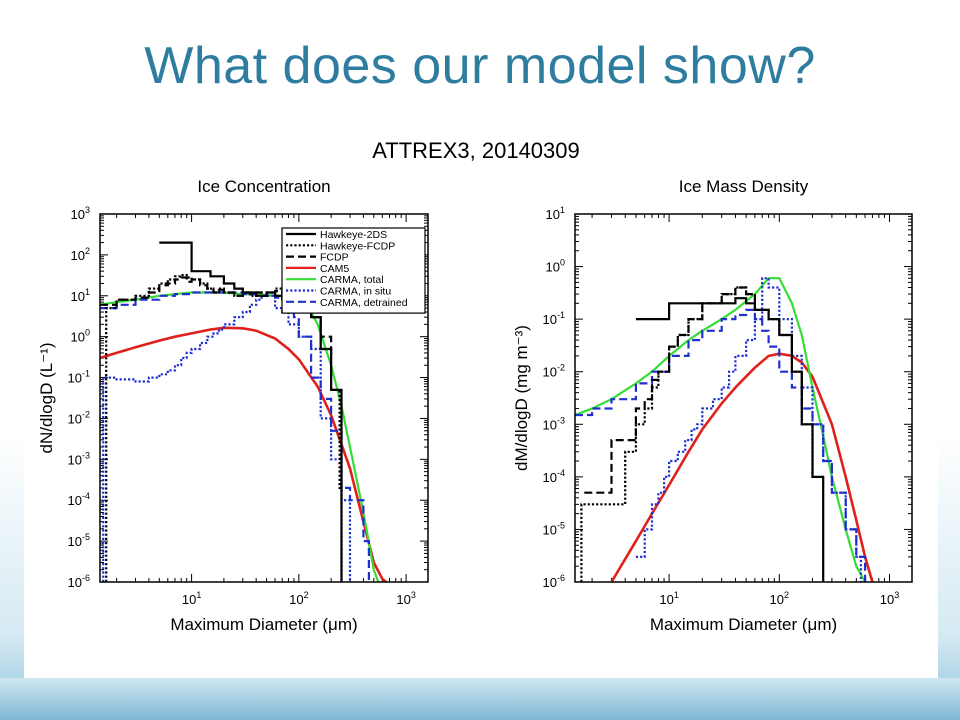  I want to click on legend-label: CARMA, detrained, so click(364, 303).